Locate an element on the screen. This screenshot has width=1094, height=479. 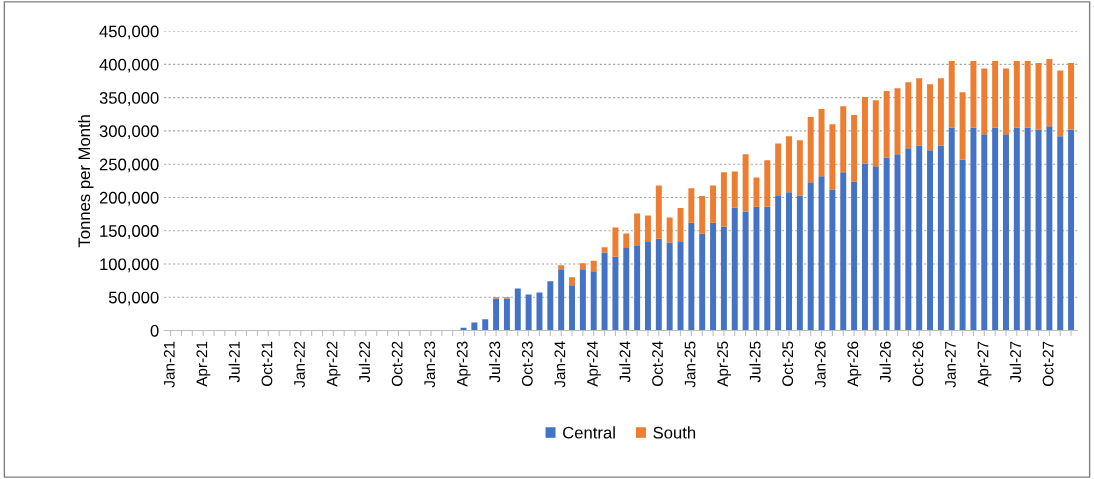
x-tick-label: Apr-21 is located at coordinates (203, 364).